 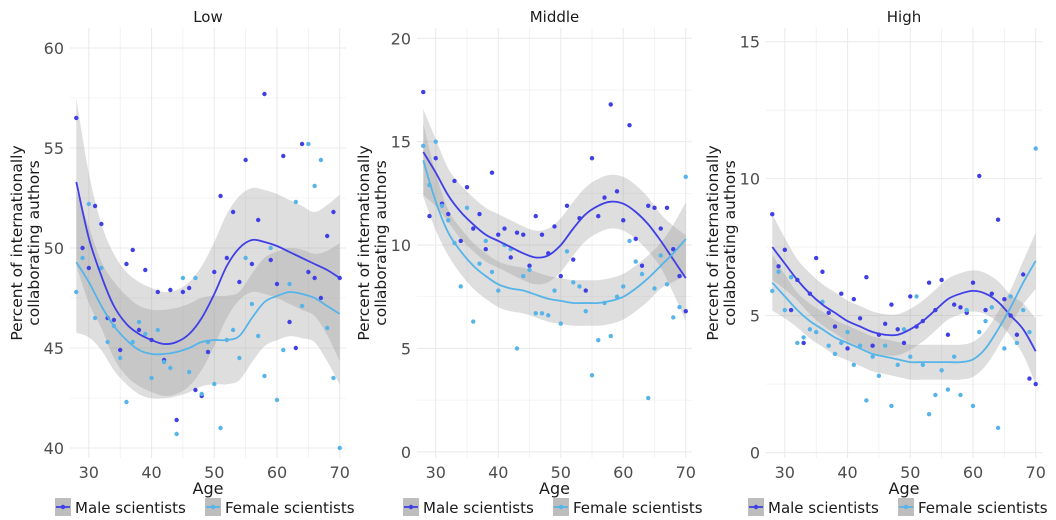 I want to click on y-tick-label: 5, so click(x=406, y=348).